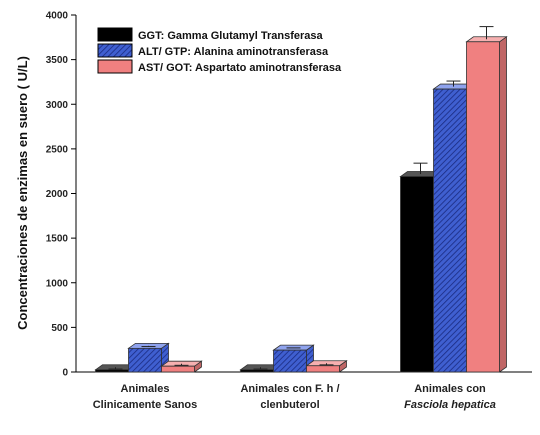  What do you see at coordinates (59, 328) in the screenshot?
I see `y-tick-label: 500` at bounding box center [59, 328].